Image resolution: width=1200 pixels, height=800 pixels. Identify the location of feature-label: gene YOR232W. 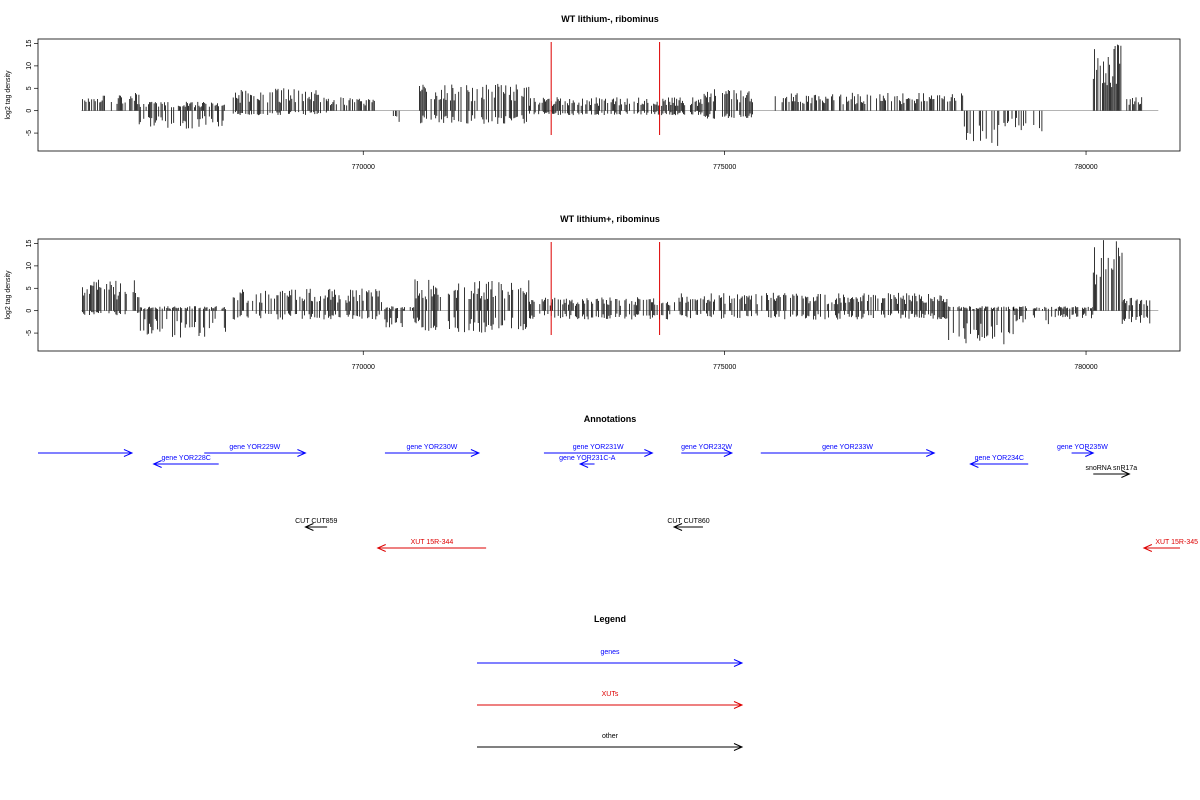
(706, 447).